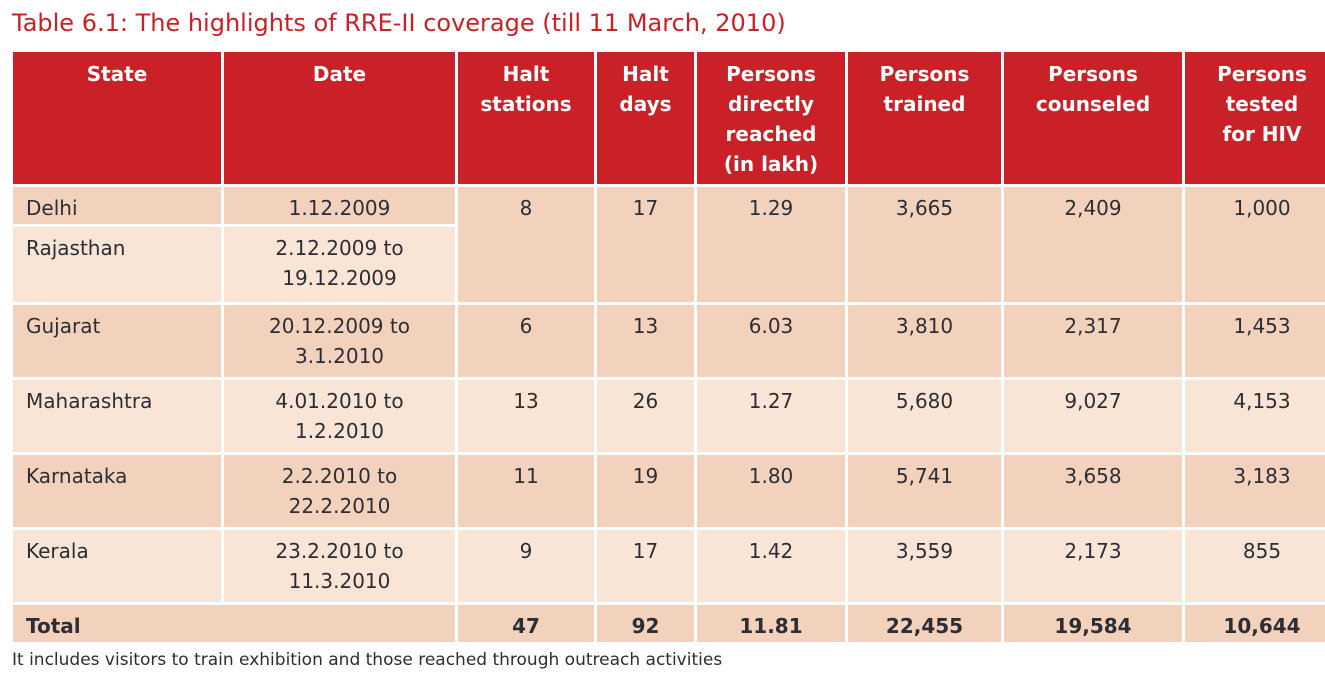 This screenshot has height=693, width=1325. Describe the element at coordinates (526, 245) in the screenshot. I see `halt-stations-cell: 8` at that location.